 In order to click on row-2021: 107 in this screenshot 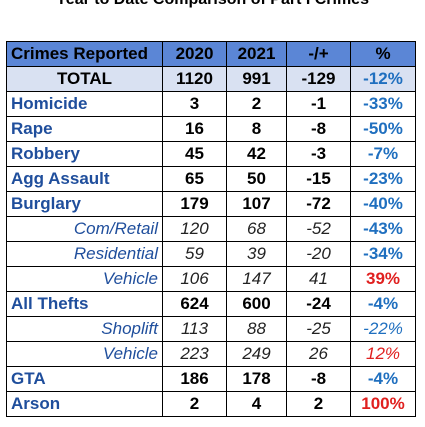, I will do `click(256, 204)`.